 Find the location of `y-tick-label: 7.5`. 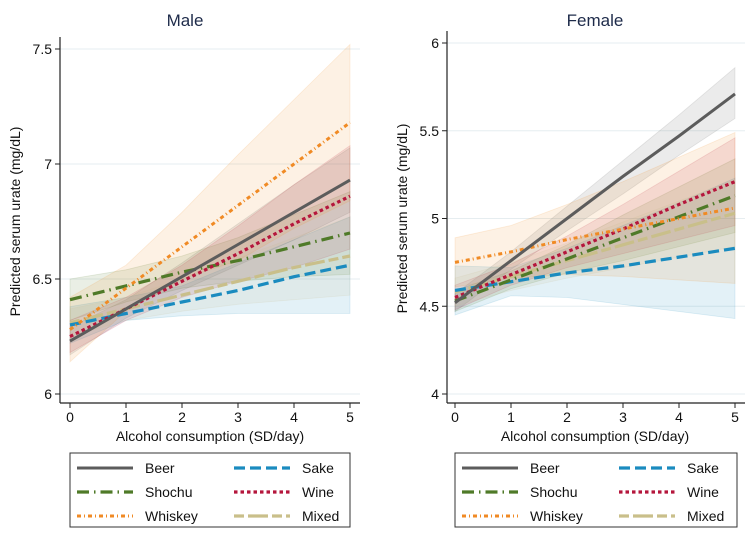

y-tick-label: 7.5 is located at coordinates (43, 49).